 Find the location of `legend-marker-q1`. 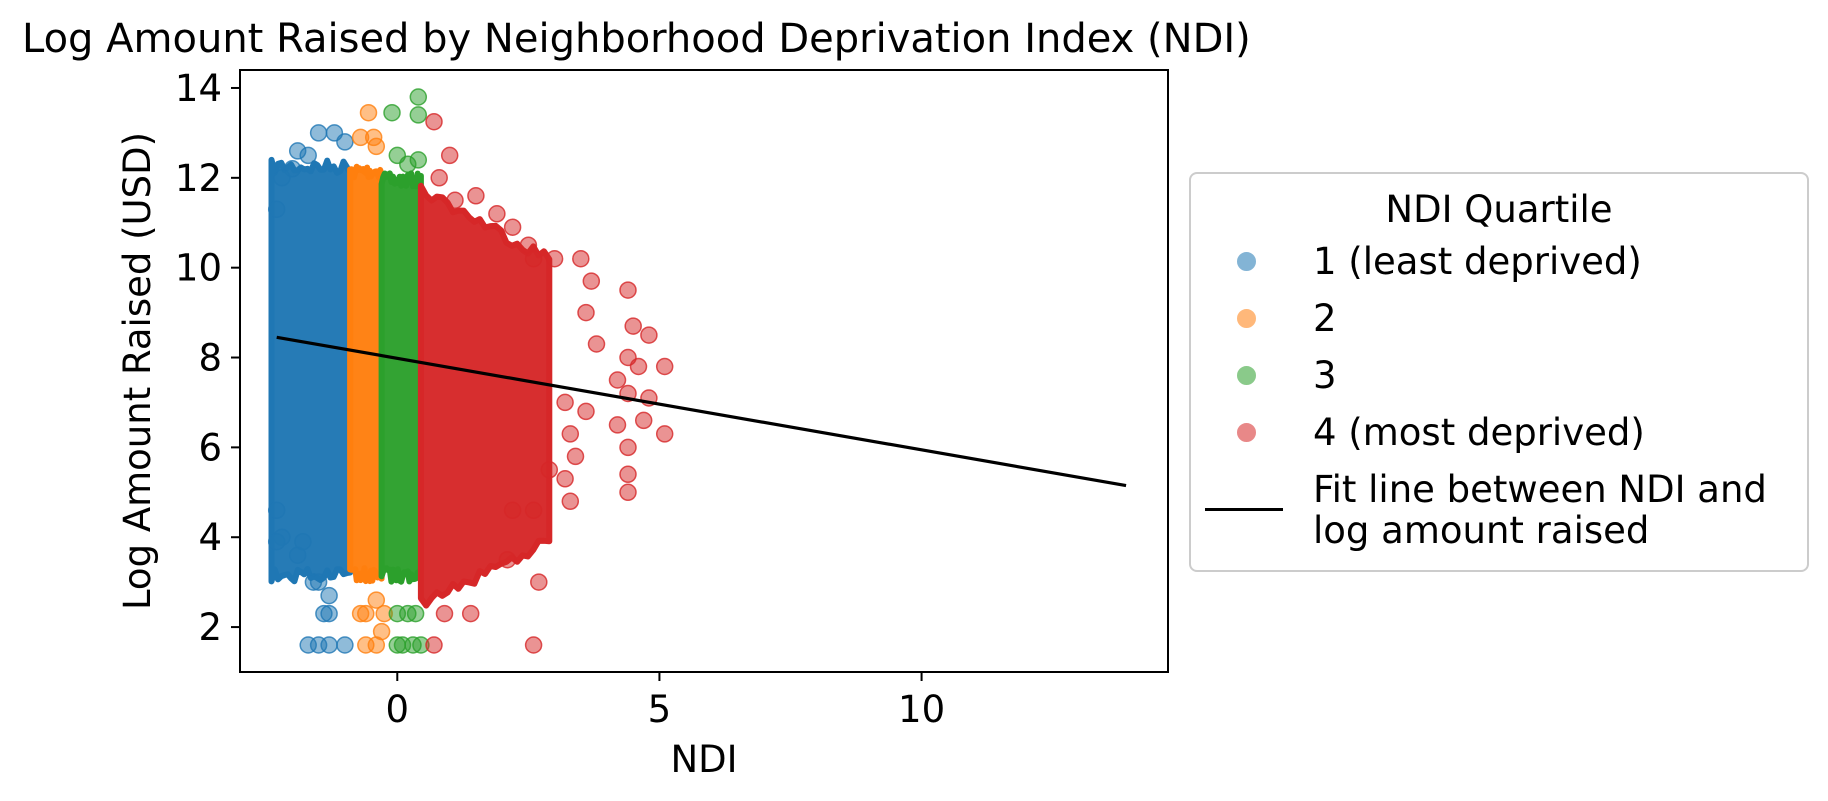

legend-marker-q1 is located at coordinates (1246, 261).